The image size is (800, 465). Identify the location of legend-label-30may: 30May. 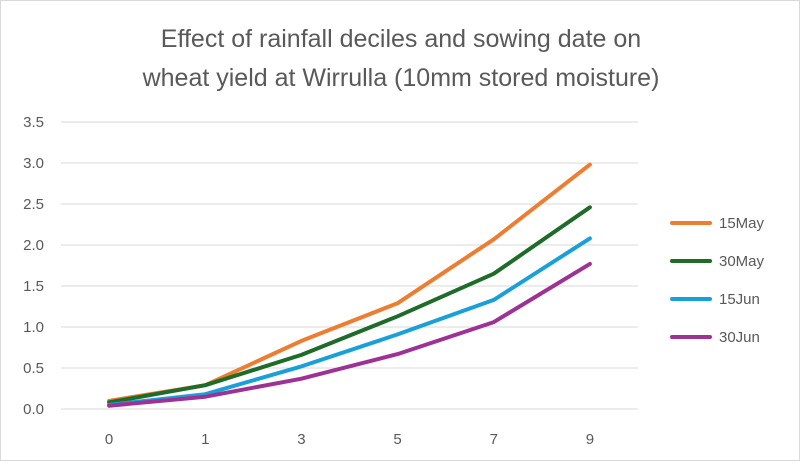
(742, 261).